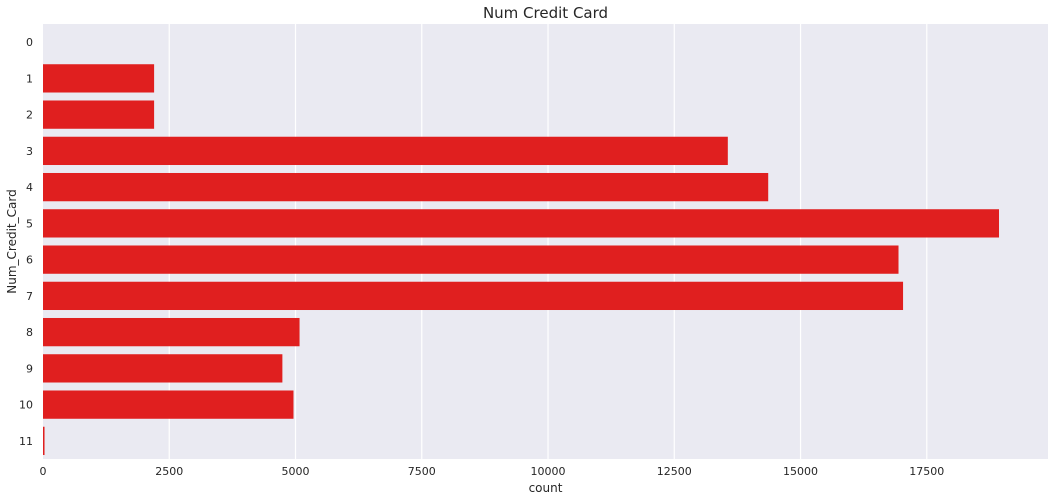  What do you see at coordinates (800, 471) in the screenshot?
I see `x-tick-label: 15000` at bounding box center [800, 471].